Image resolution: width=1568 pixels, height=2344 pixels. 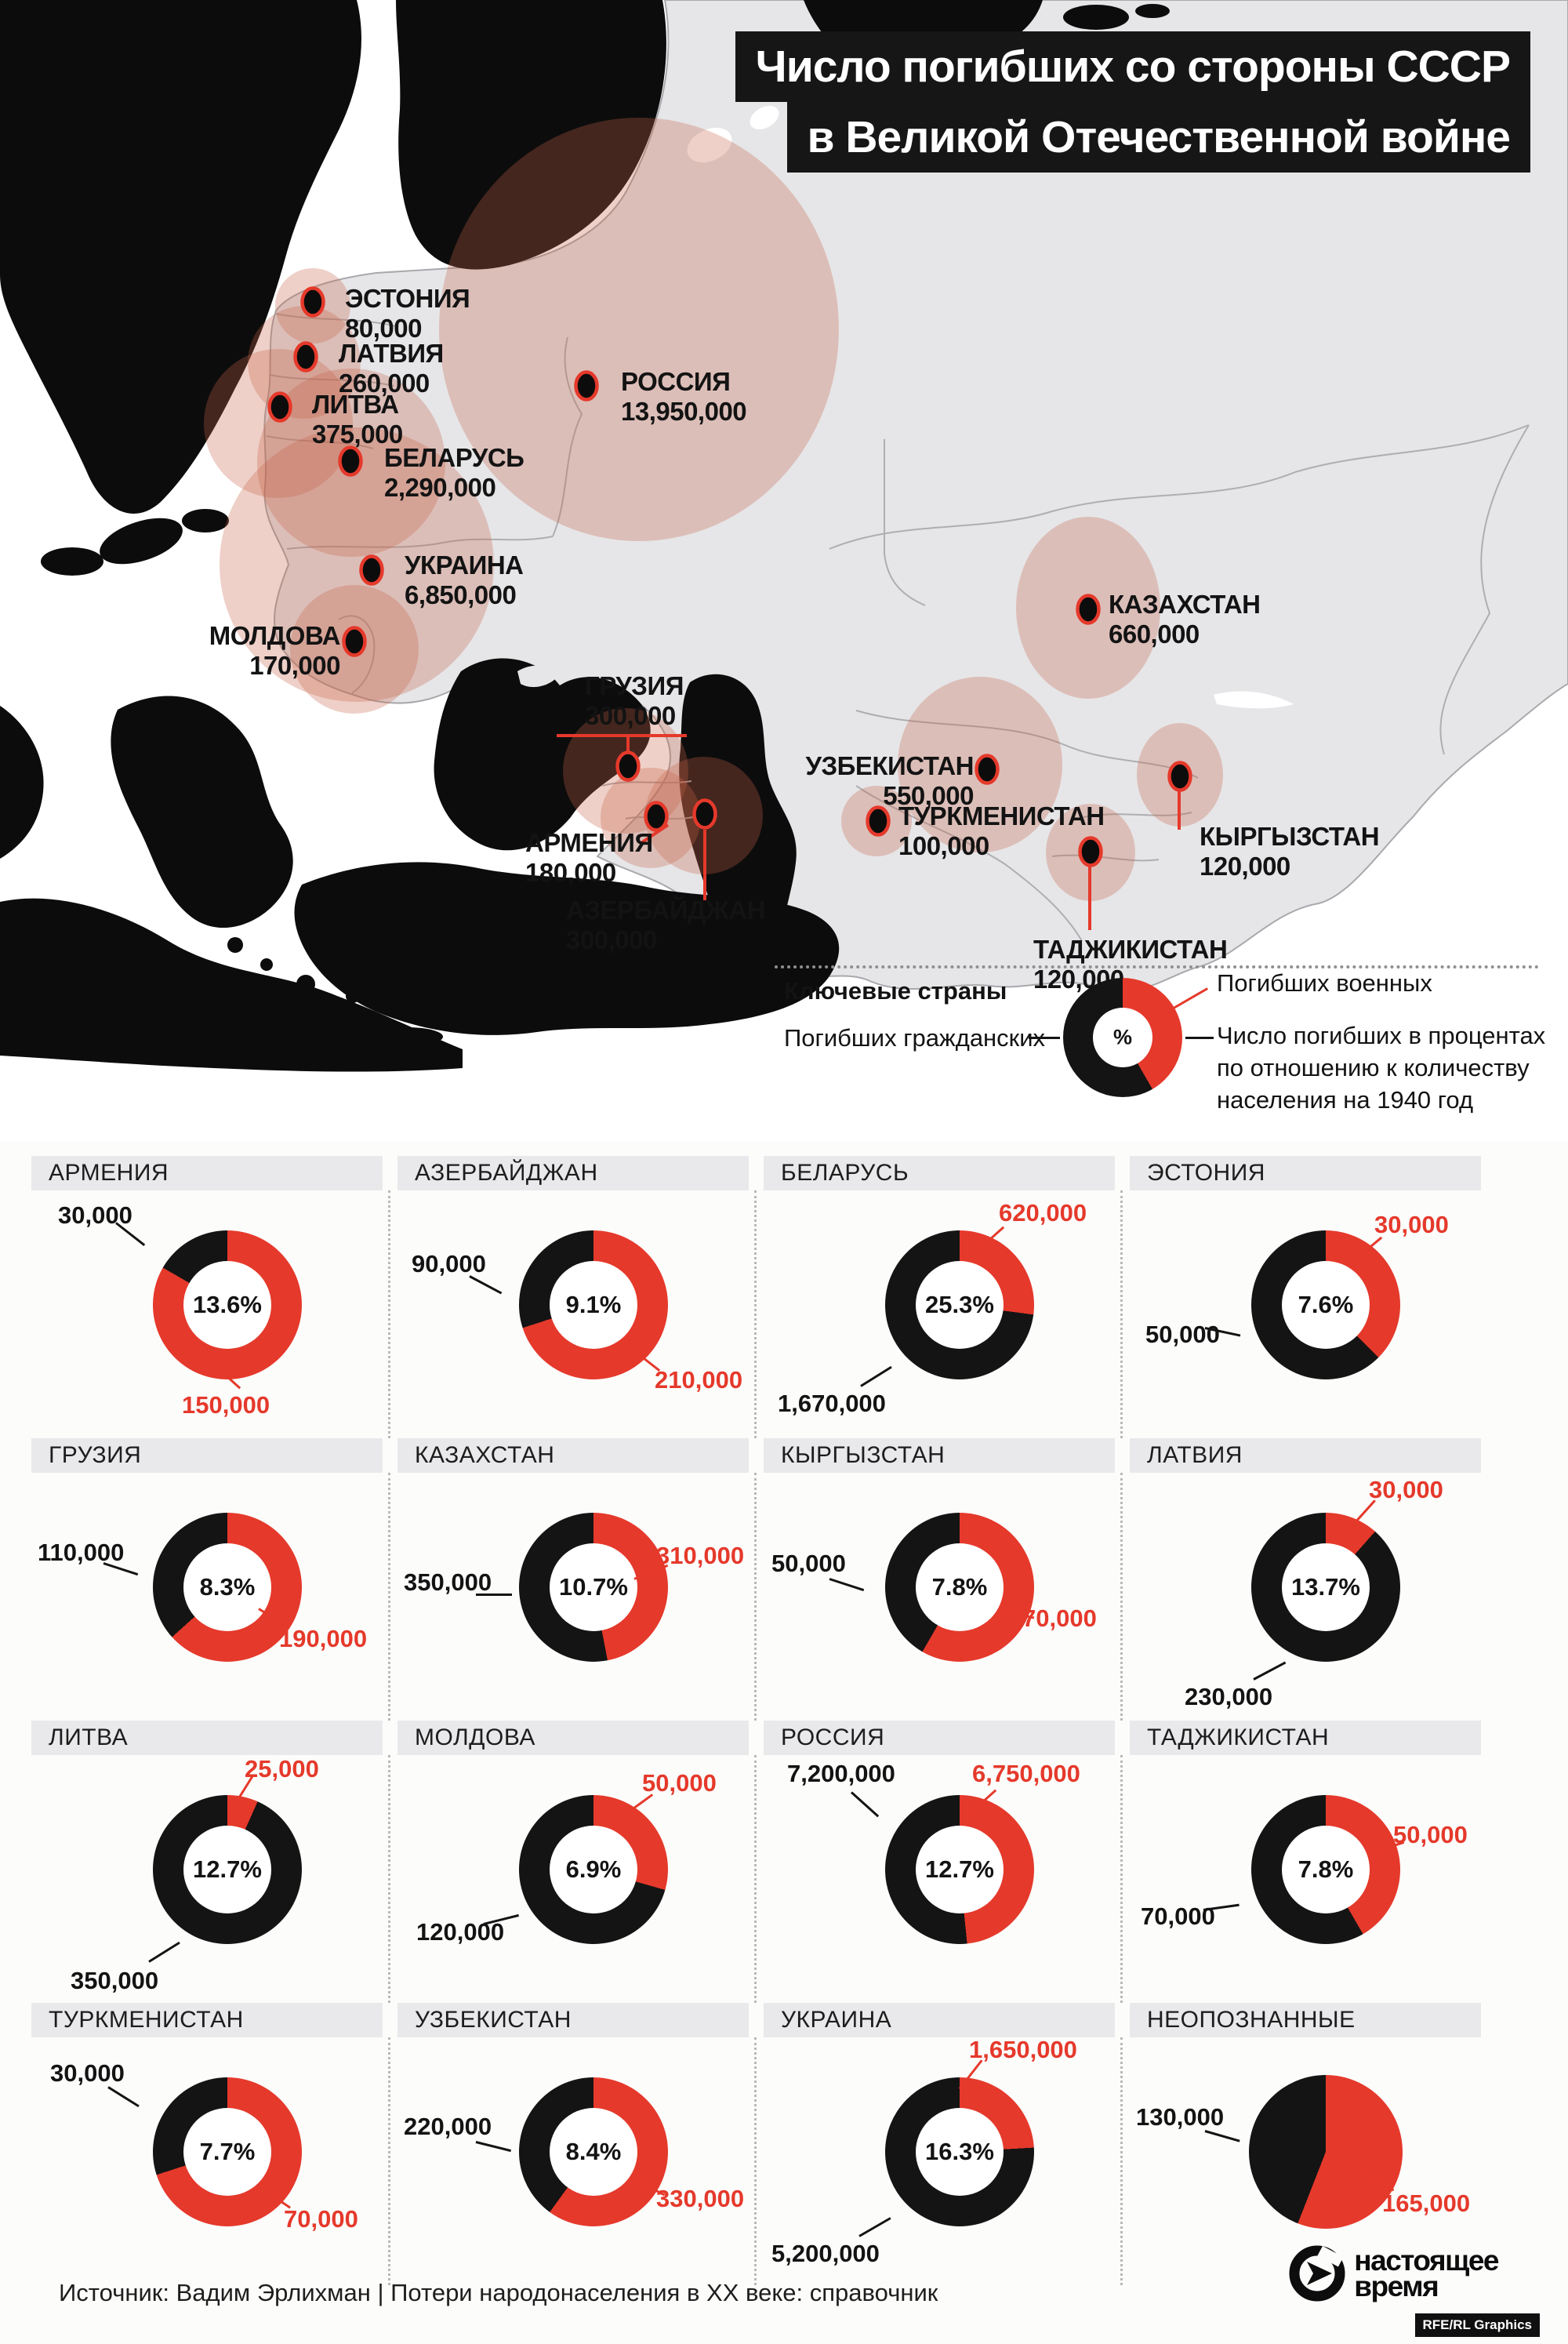 I want to click on civilian-value-label: 1,670,000, so click(x=832, y=1403).